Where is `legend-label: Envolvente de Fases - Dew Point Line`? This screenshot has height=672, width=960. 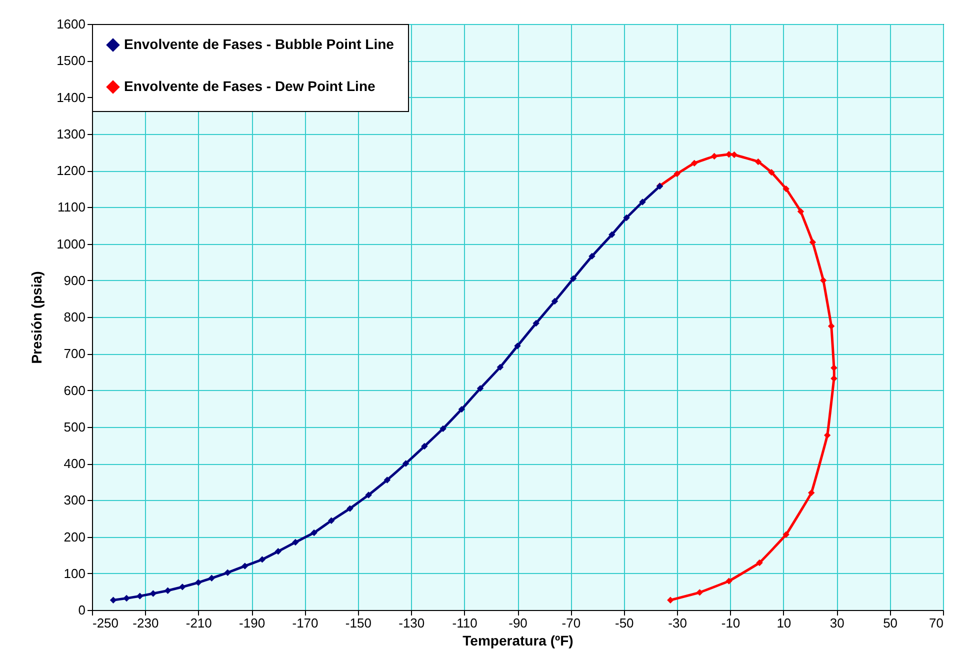
legend-label: Envolvente de Fases - Dew Point Line is located at coordinates (250, 86).